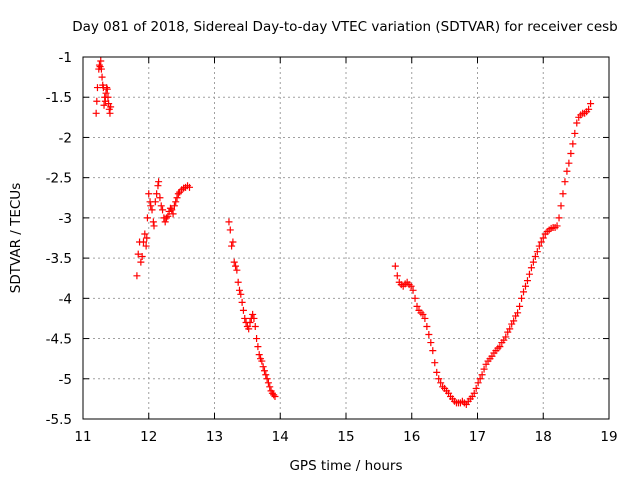 The height and width of the screenshot is (480, 640). Describe the element at coordinates (345, 466) in the screenshot. I see `x-axis-label: GPS time / hours` at that location.